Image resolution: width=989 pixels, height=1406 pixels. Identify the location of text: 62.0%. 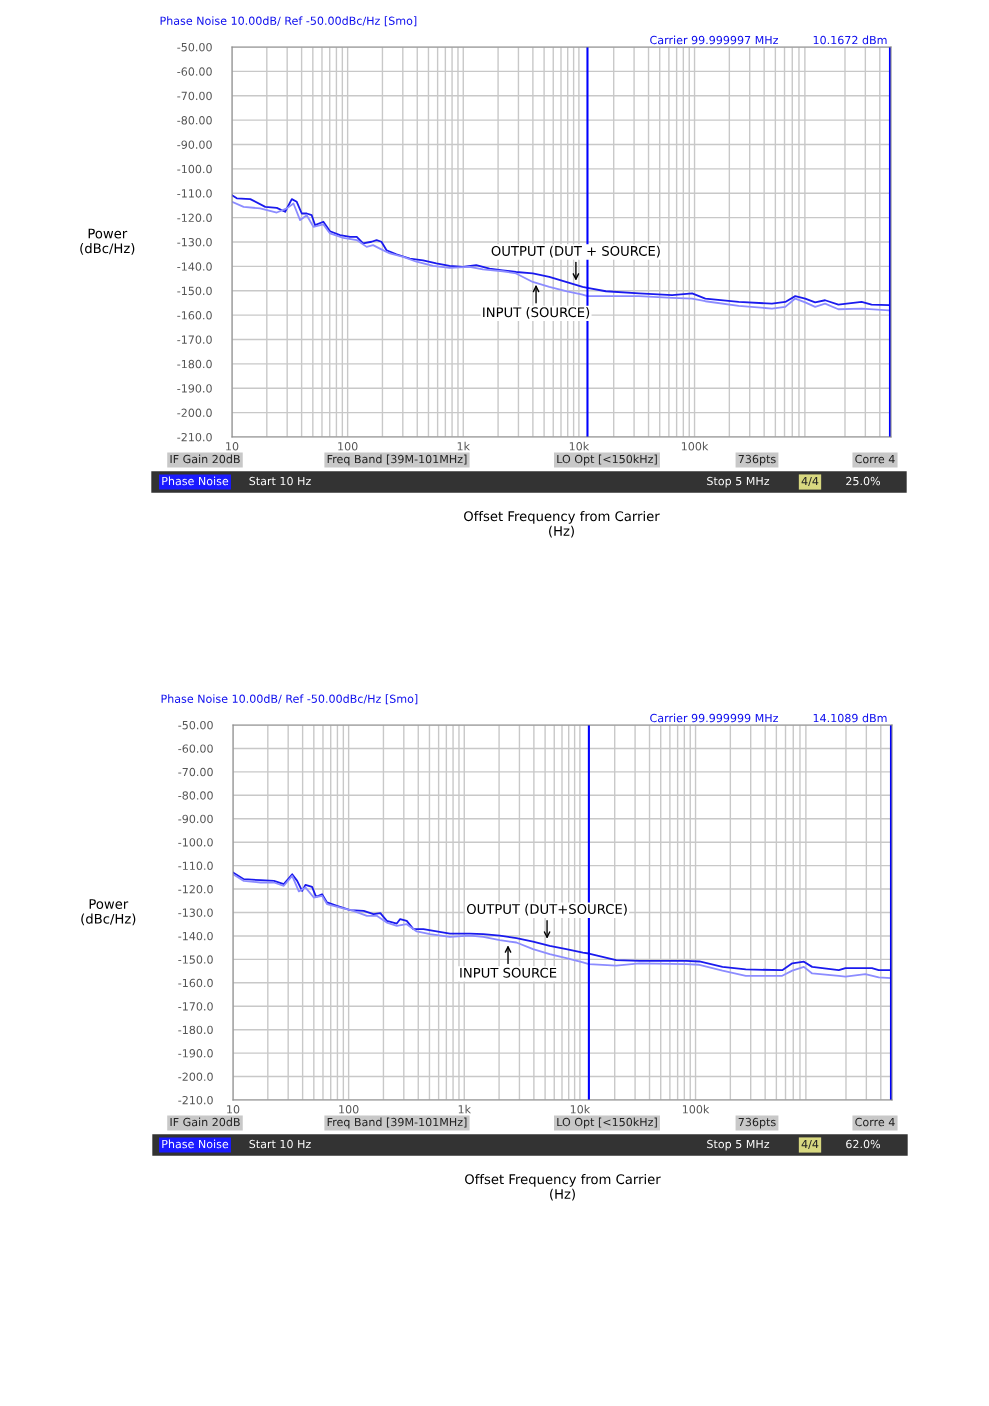
(863, 1144).